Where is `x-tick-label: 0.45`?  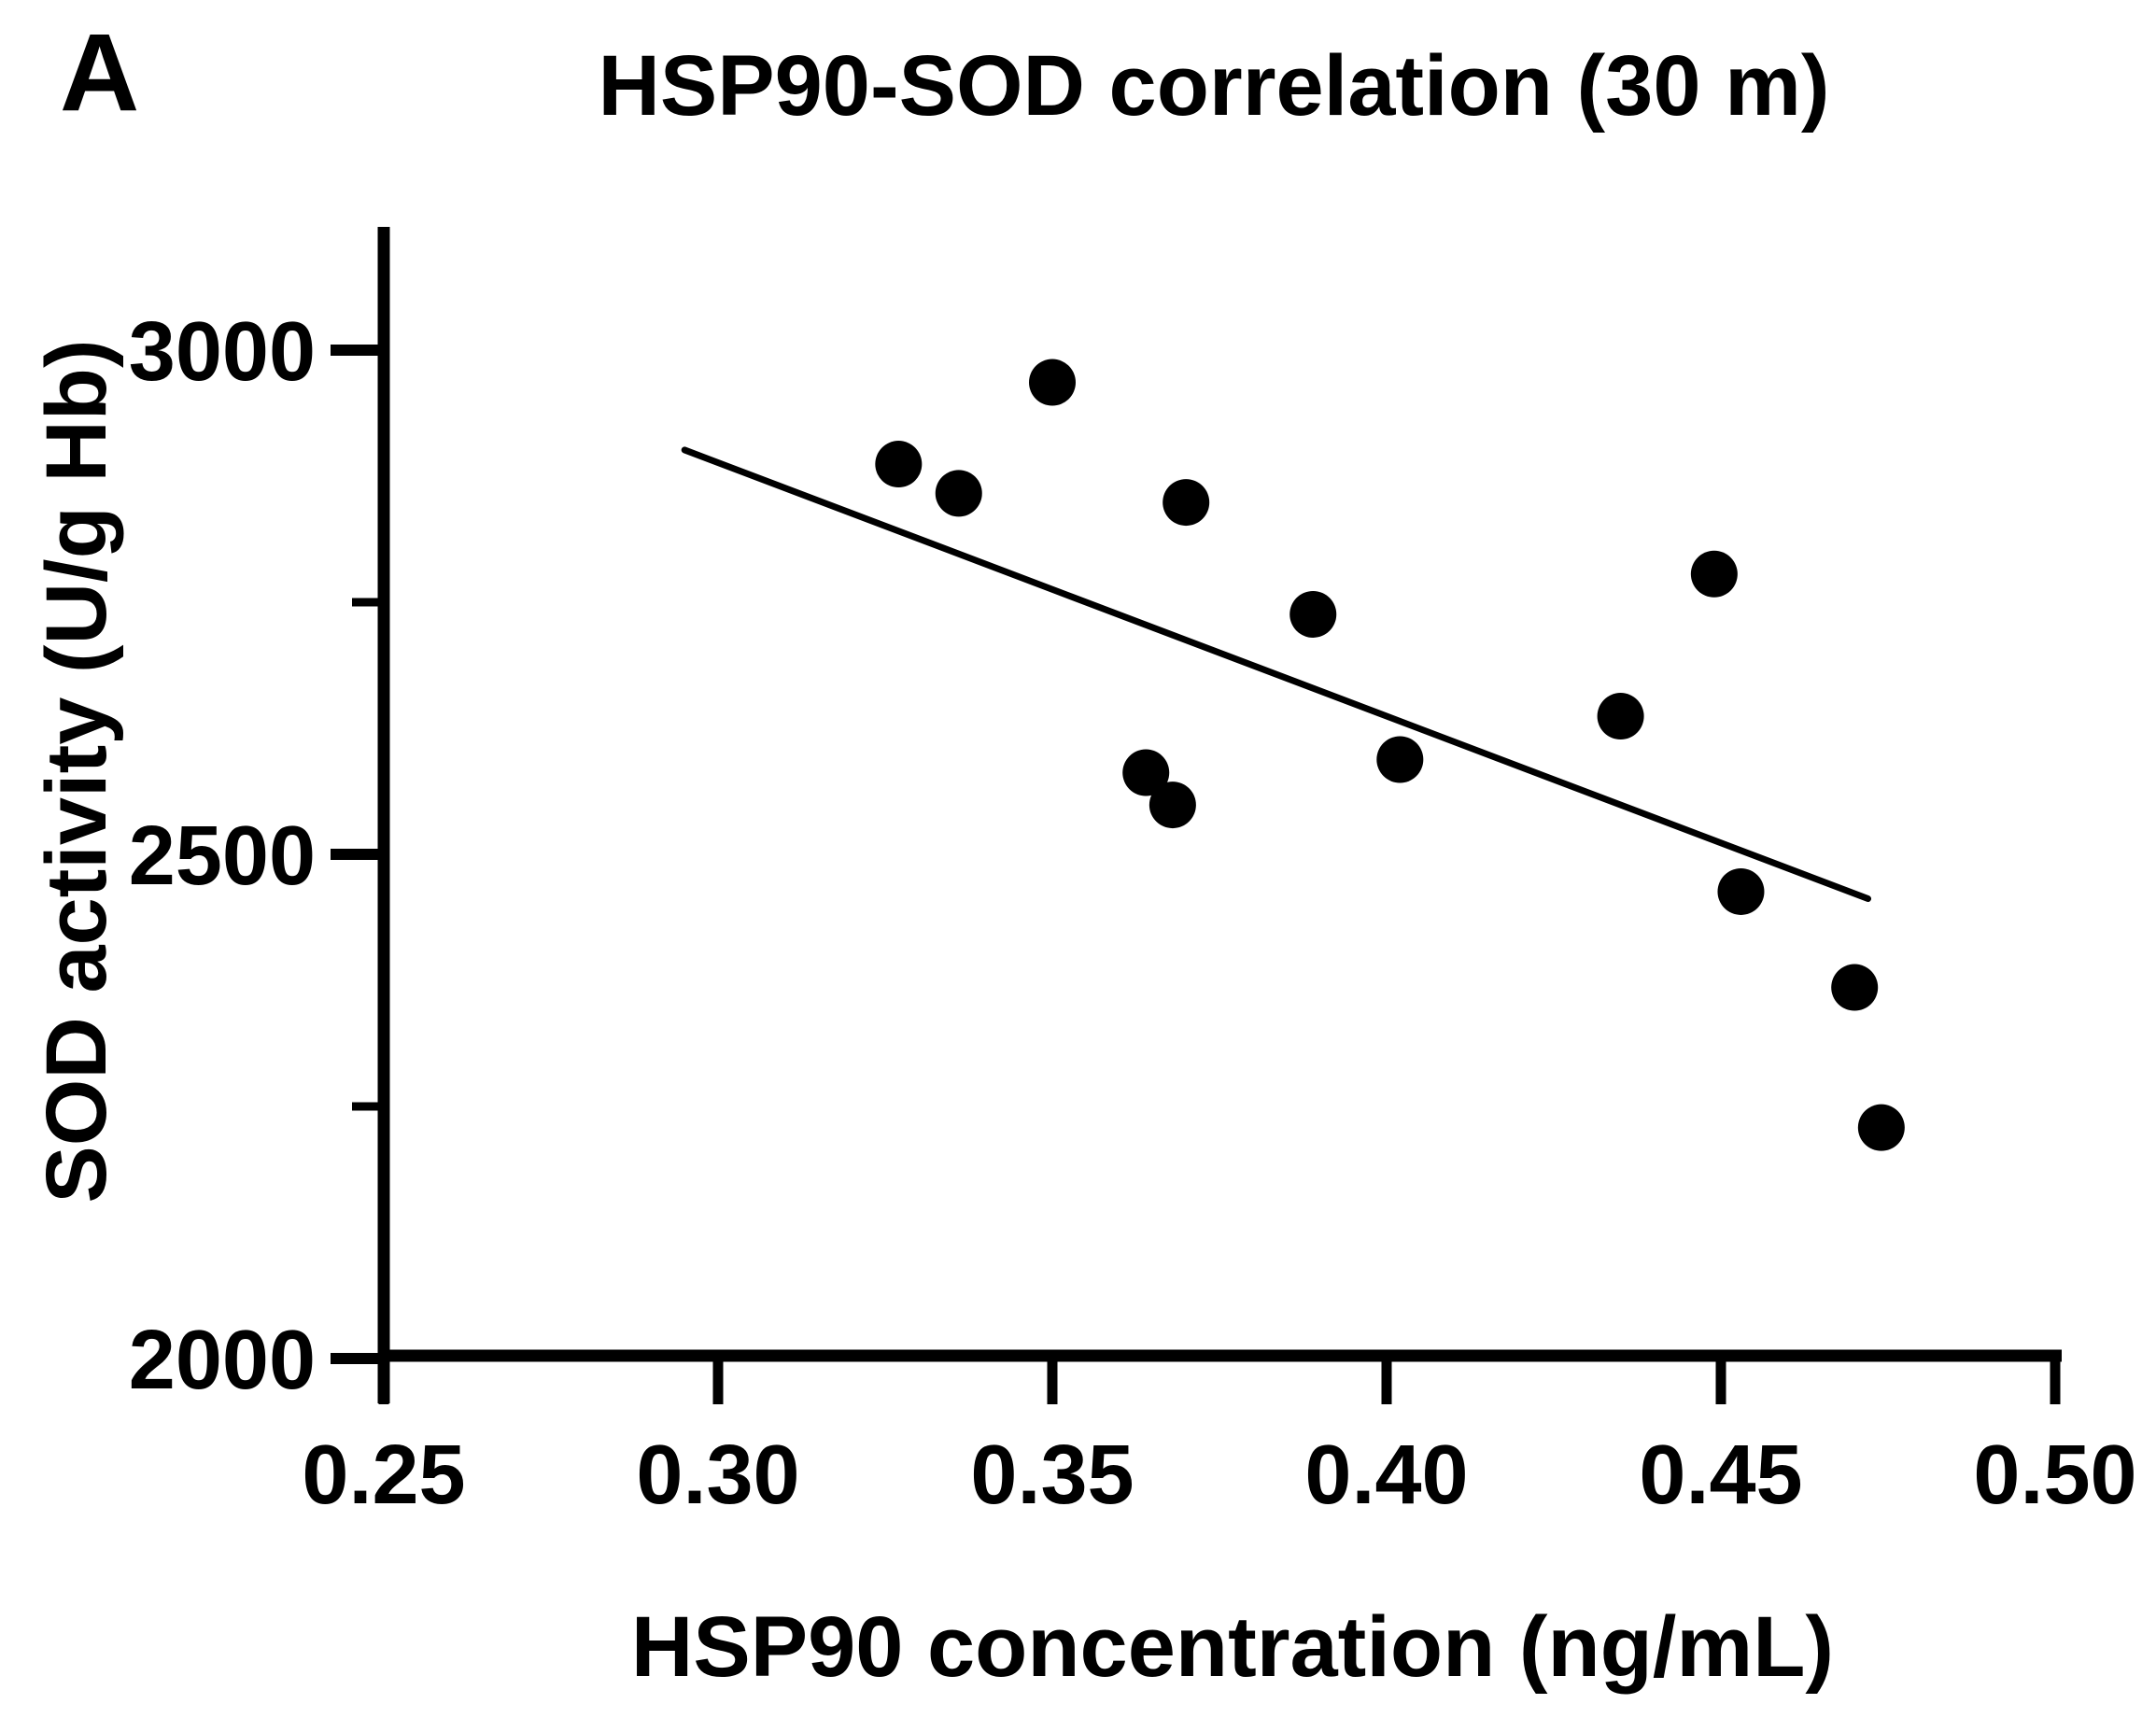
x-tick-label: 0.45 is located at coordinates (1720, 1475).